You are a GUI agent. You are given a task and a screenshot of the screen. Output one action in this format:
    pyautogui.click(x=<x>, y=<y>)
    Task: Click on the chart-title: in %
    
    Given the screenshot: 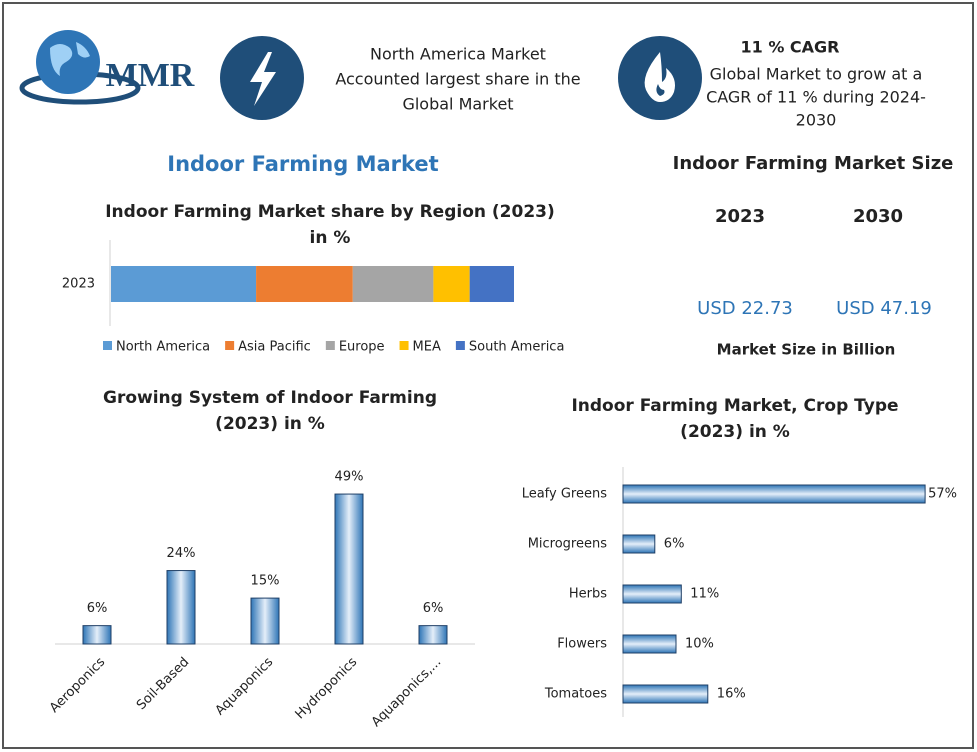 What is the action you would take?
    pyautogui.click(x=330, y=238)
    